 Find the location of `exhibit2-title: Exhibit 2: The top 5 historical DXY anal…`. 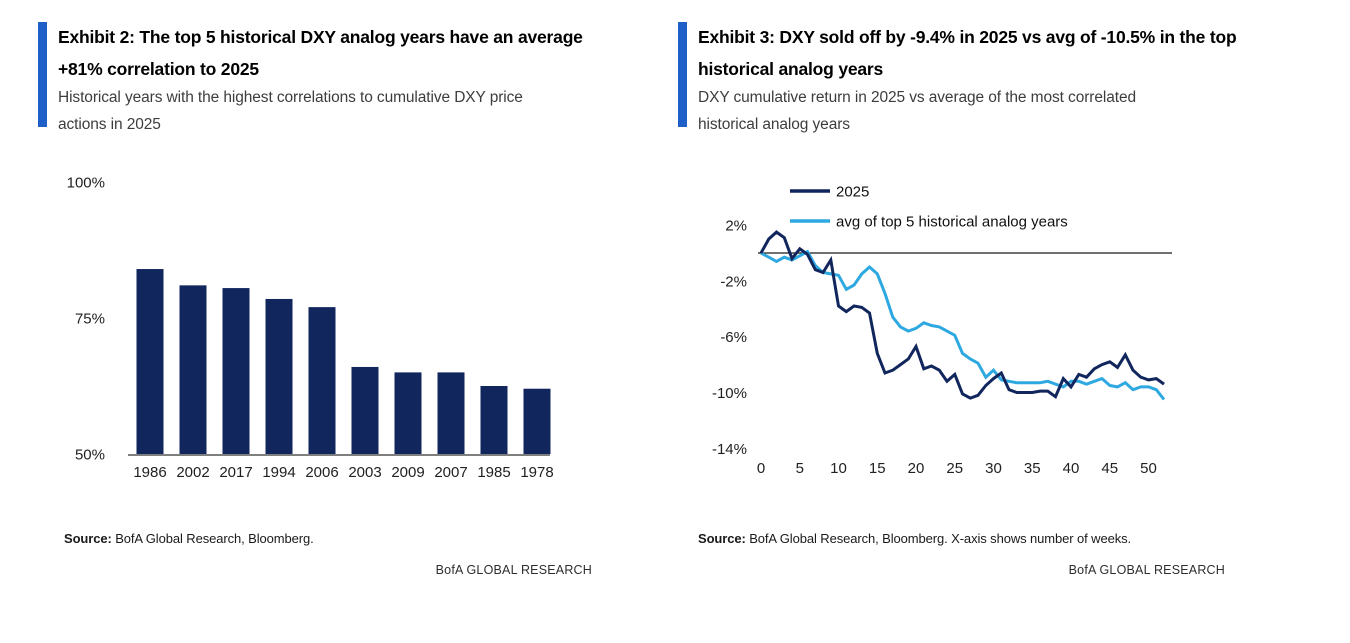

exhibit2-title: Exhibit 2: The top 5 historical DXY anal… is located at coordinates (368, 53).